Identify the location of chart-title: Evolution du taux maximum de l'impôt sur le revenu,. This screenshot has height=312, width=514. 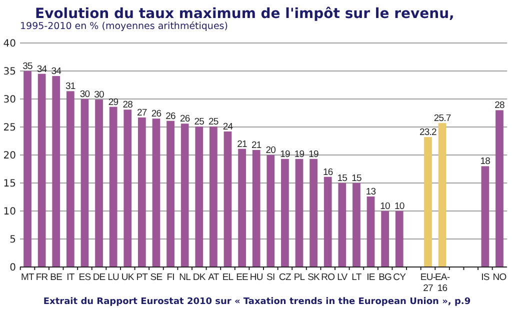
(244, 14).